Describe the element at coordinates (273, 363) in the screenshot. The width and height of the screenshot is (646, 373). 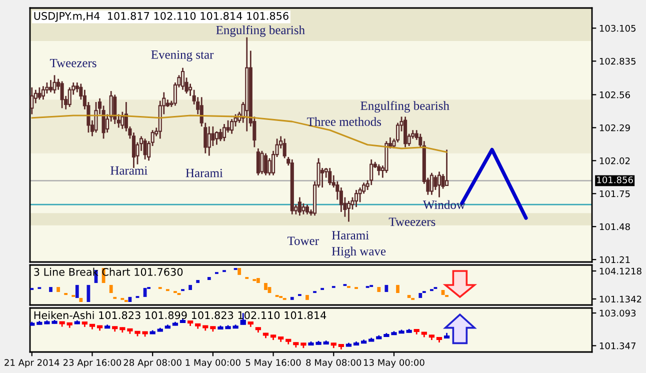
I see `x-tick-label: 5 May 16:00` at that location.